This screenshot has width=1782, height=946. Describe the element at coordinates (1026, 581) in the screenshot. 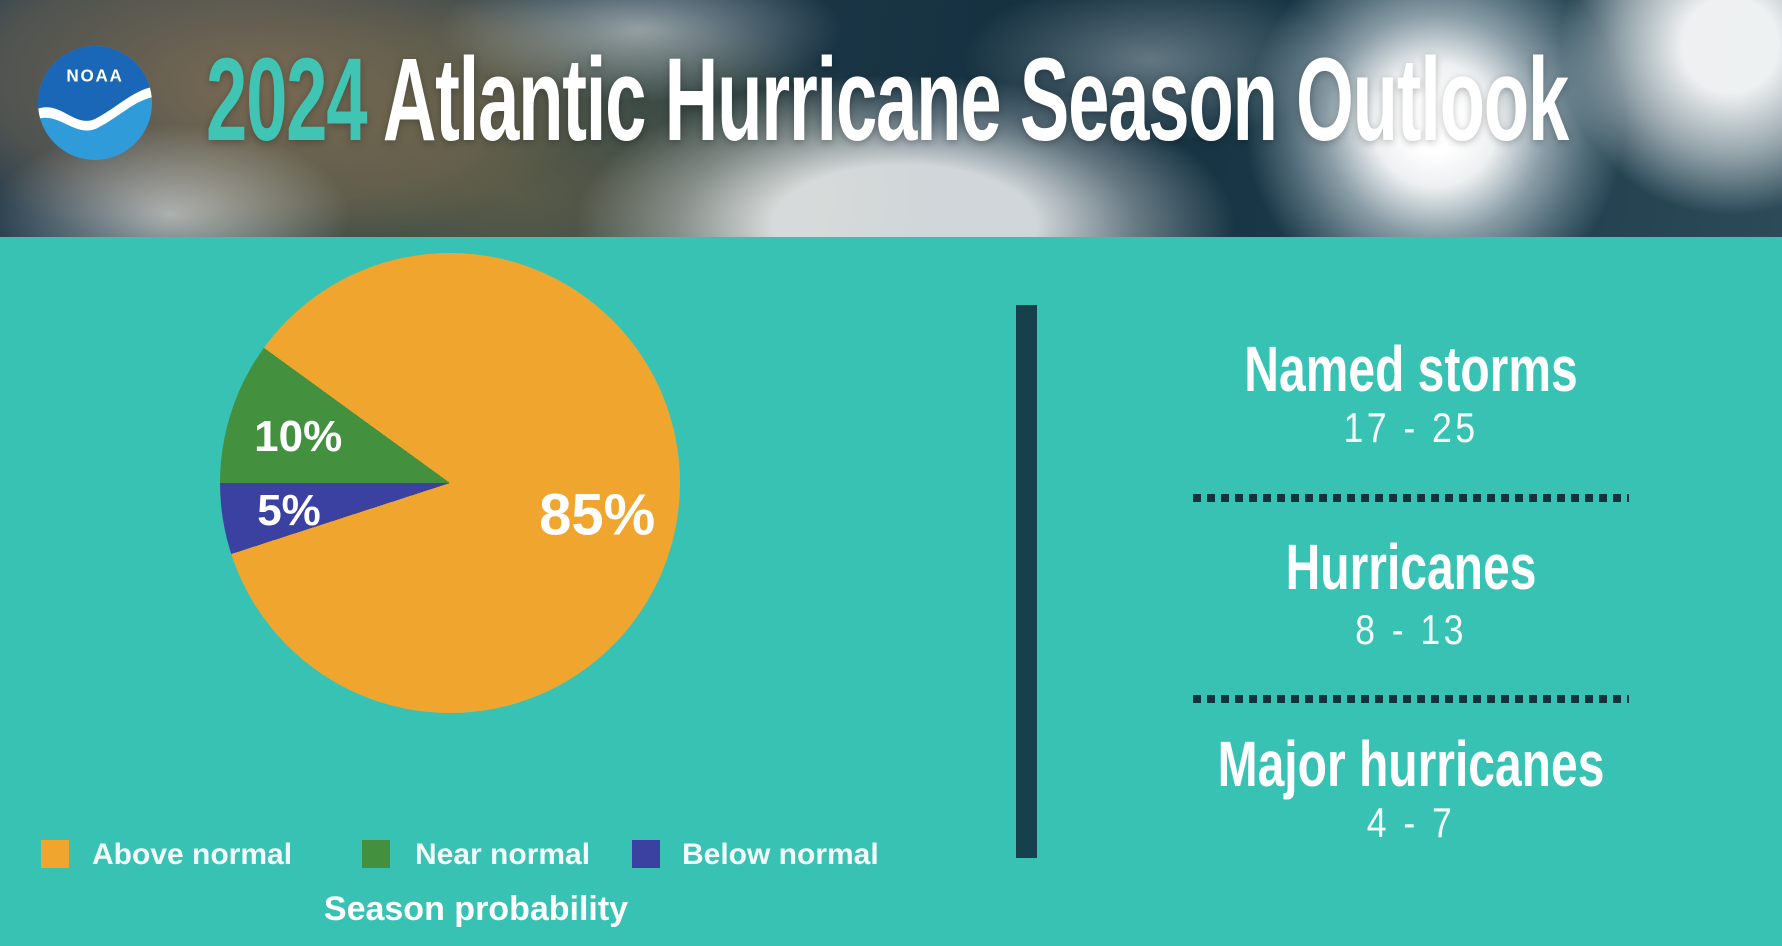

I see `vertical-divider` at that location.